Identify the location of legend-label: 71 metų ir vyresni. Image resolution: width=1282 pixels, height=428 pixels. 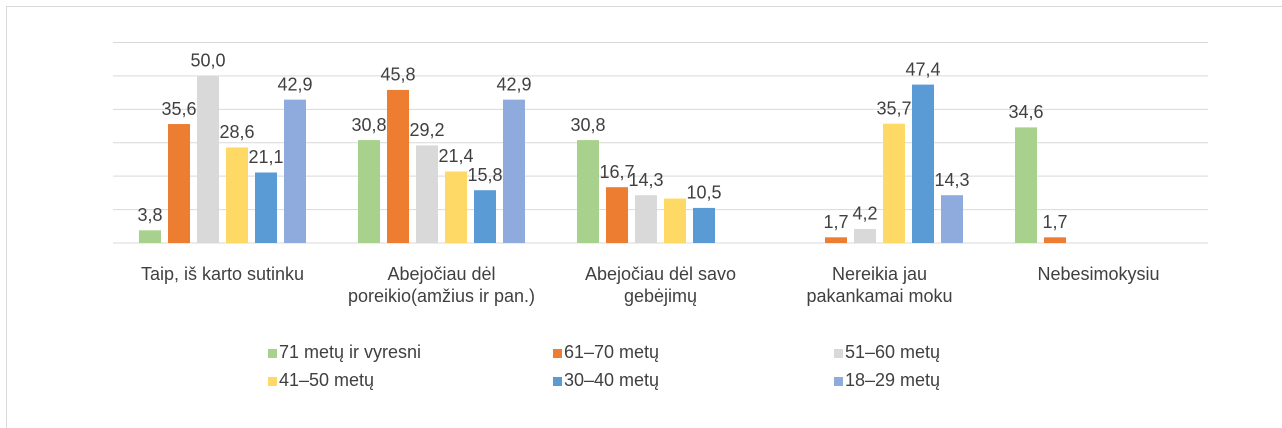
(350, 352).